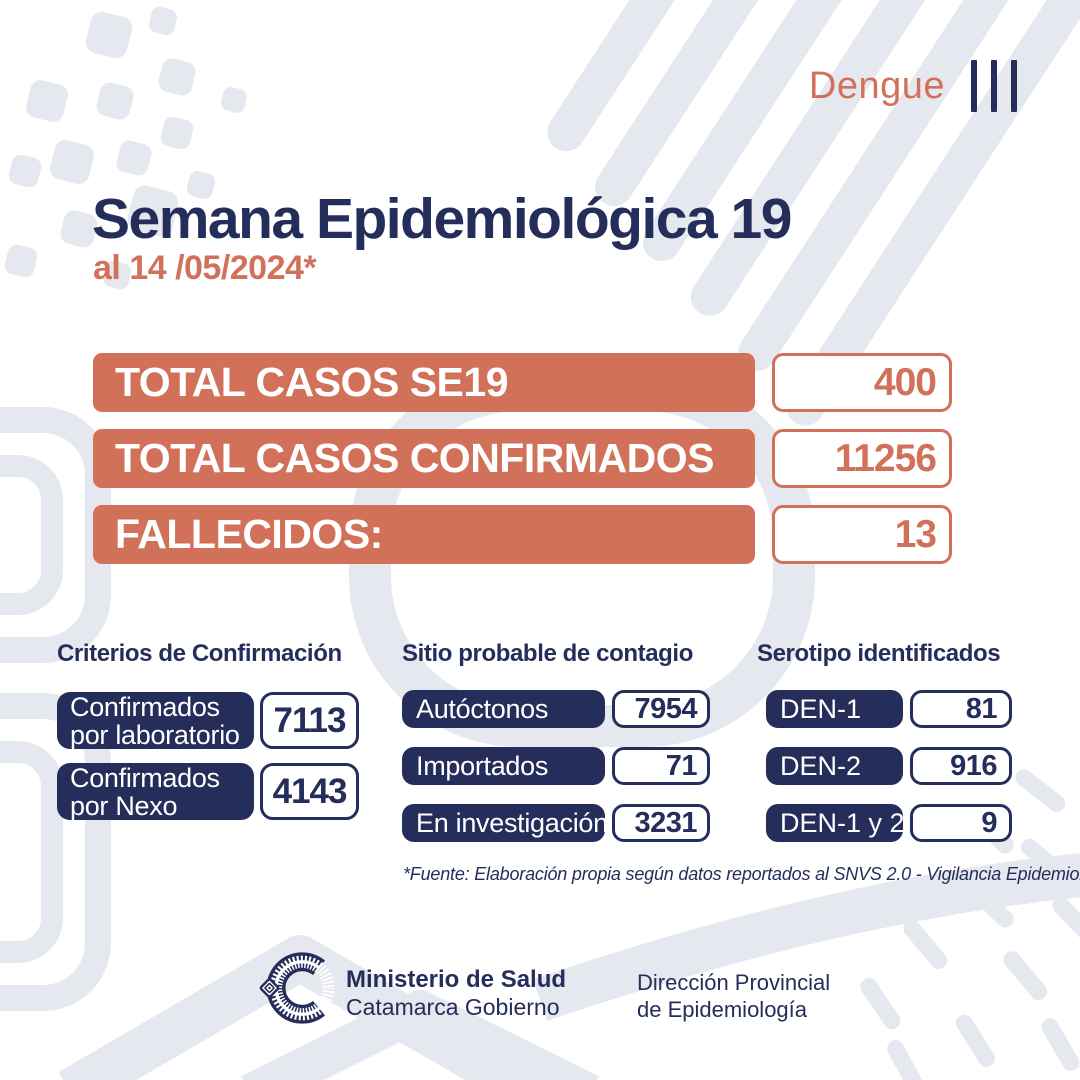  What do you see at coordinates (309, 791) in the screenshot?
I see `row-value: 4143` at bounding box center [309, 791].